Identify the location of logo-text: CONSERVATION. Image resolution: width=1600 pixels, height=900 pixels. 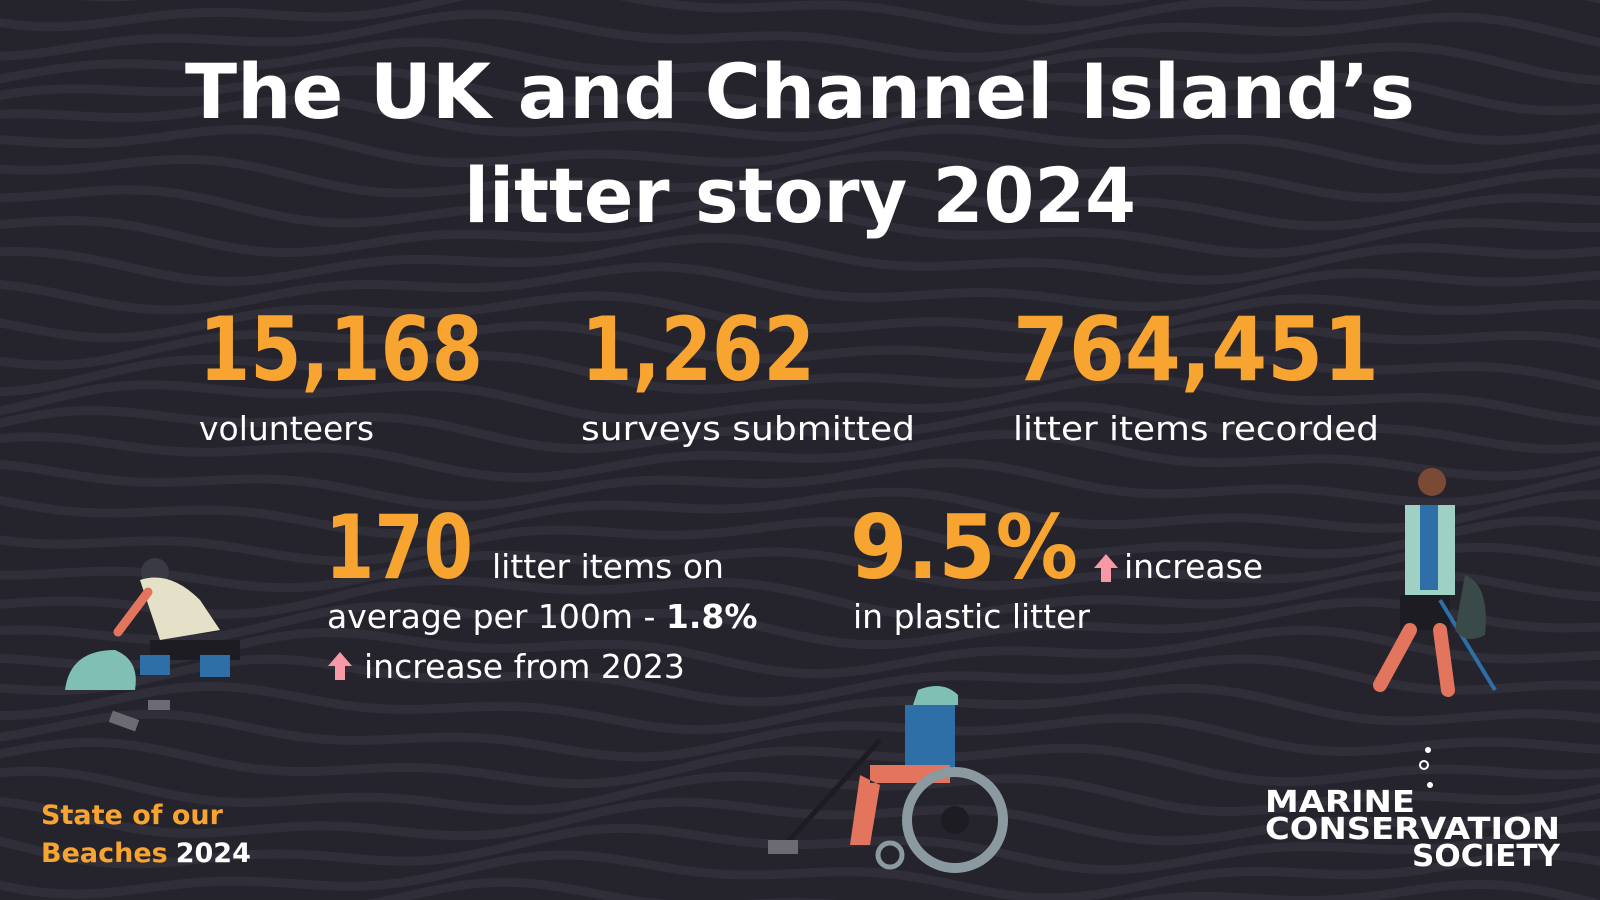
(1412, 829).